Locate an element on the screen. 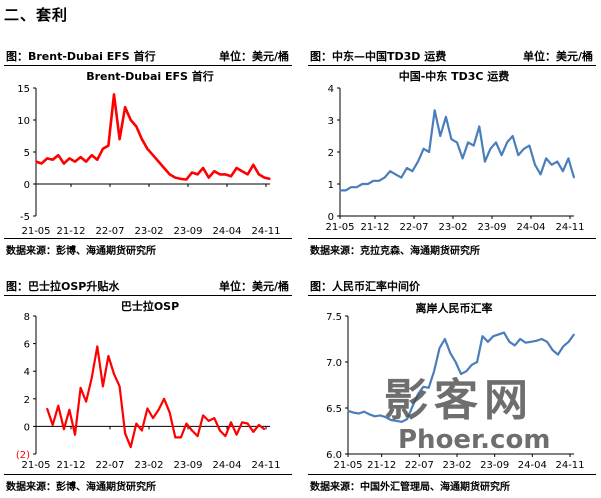  chart-title: Brent-Dubai EFS 首行 is located at coordinates (150, 76).